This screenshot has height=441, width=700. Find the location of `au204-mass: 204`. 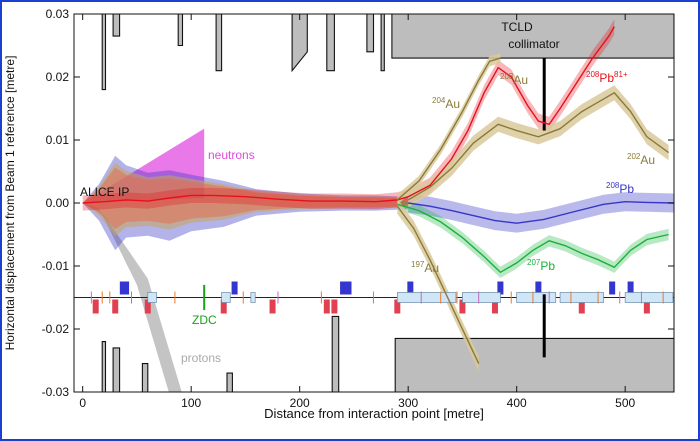

au204-mass: 204 is located at coordinates (439, 100).